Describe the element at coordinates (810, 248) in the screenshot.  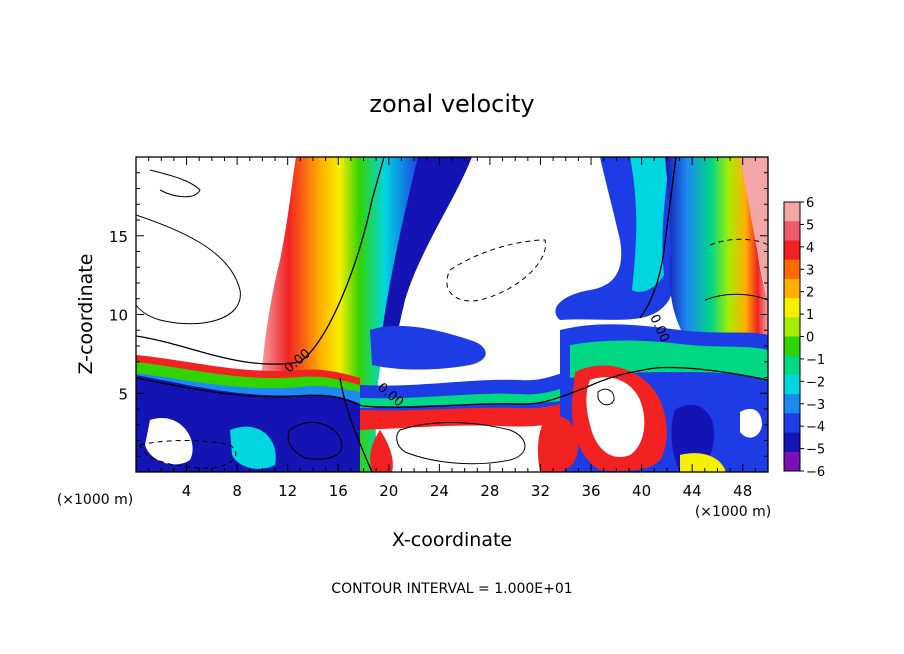
I see `colorbar-tick-label: 4` at that location.